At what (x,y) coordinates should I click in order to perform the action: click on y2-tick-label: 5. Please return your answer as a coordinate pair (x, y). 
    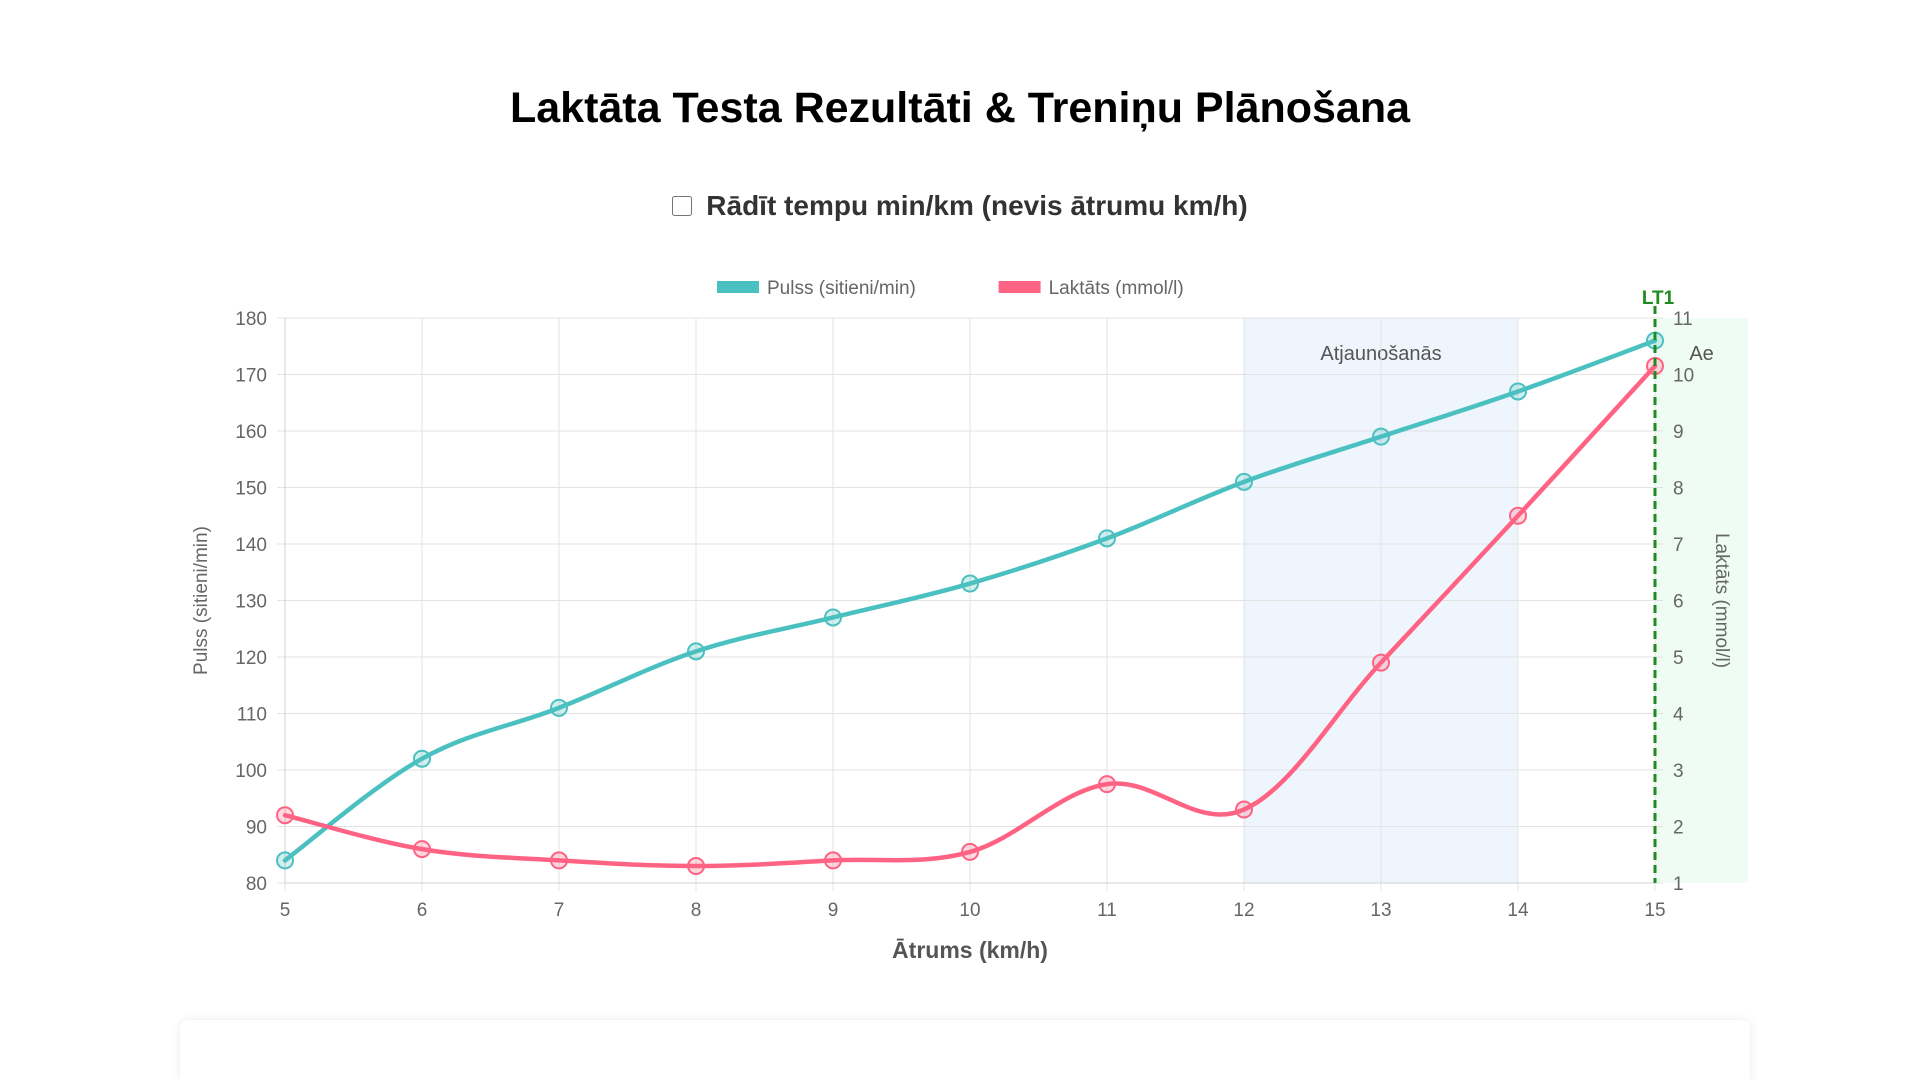
    Looking at the image, I should click on (1678, 658).